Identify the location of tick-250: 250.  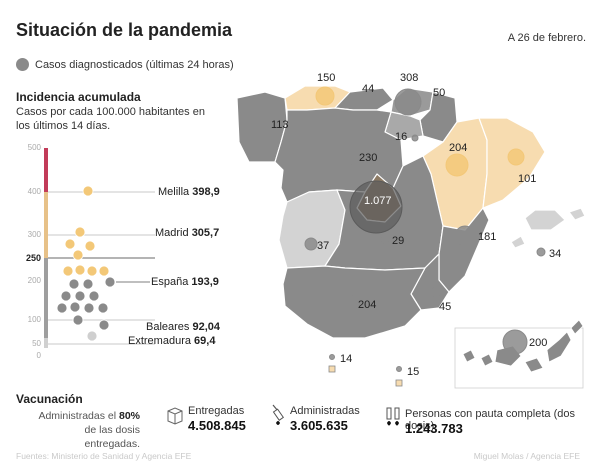
(33, 258).